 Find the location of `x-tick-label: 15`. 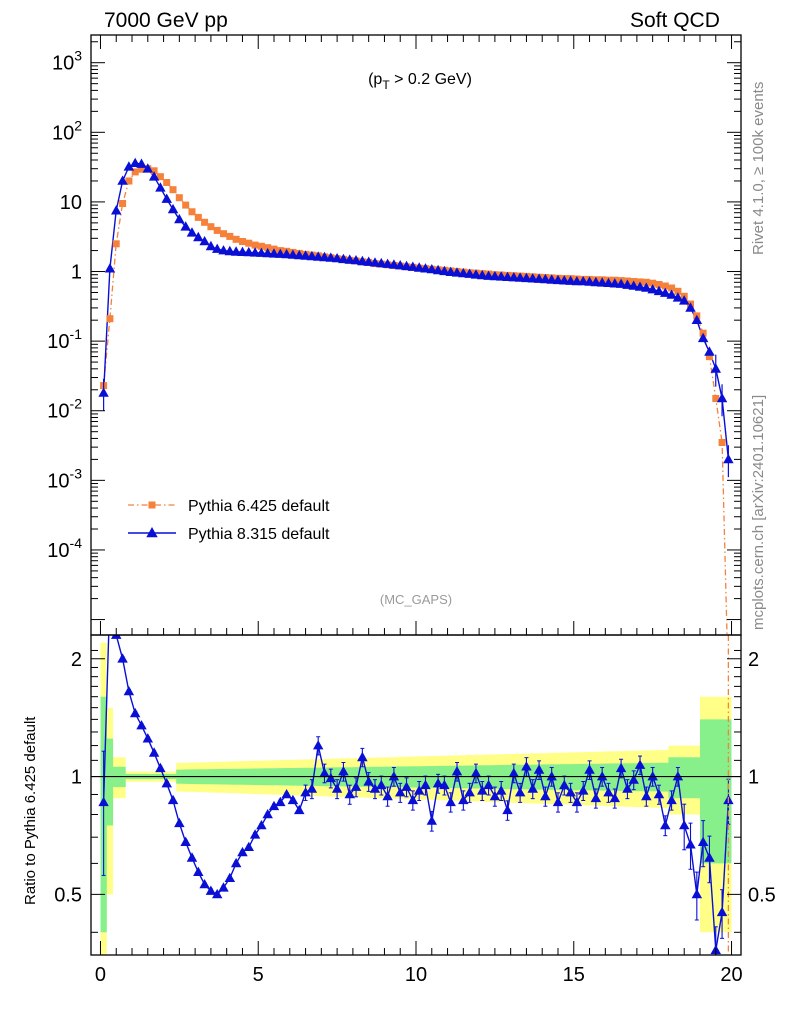

x-tick-label: 15 is located at coordinates (574, 975).